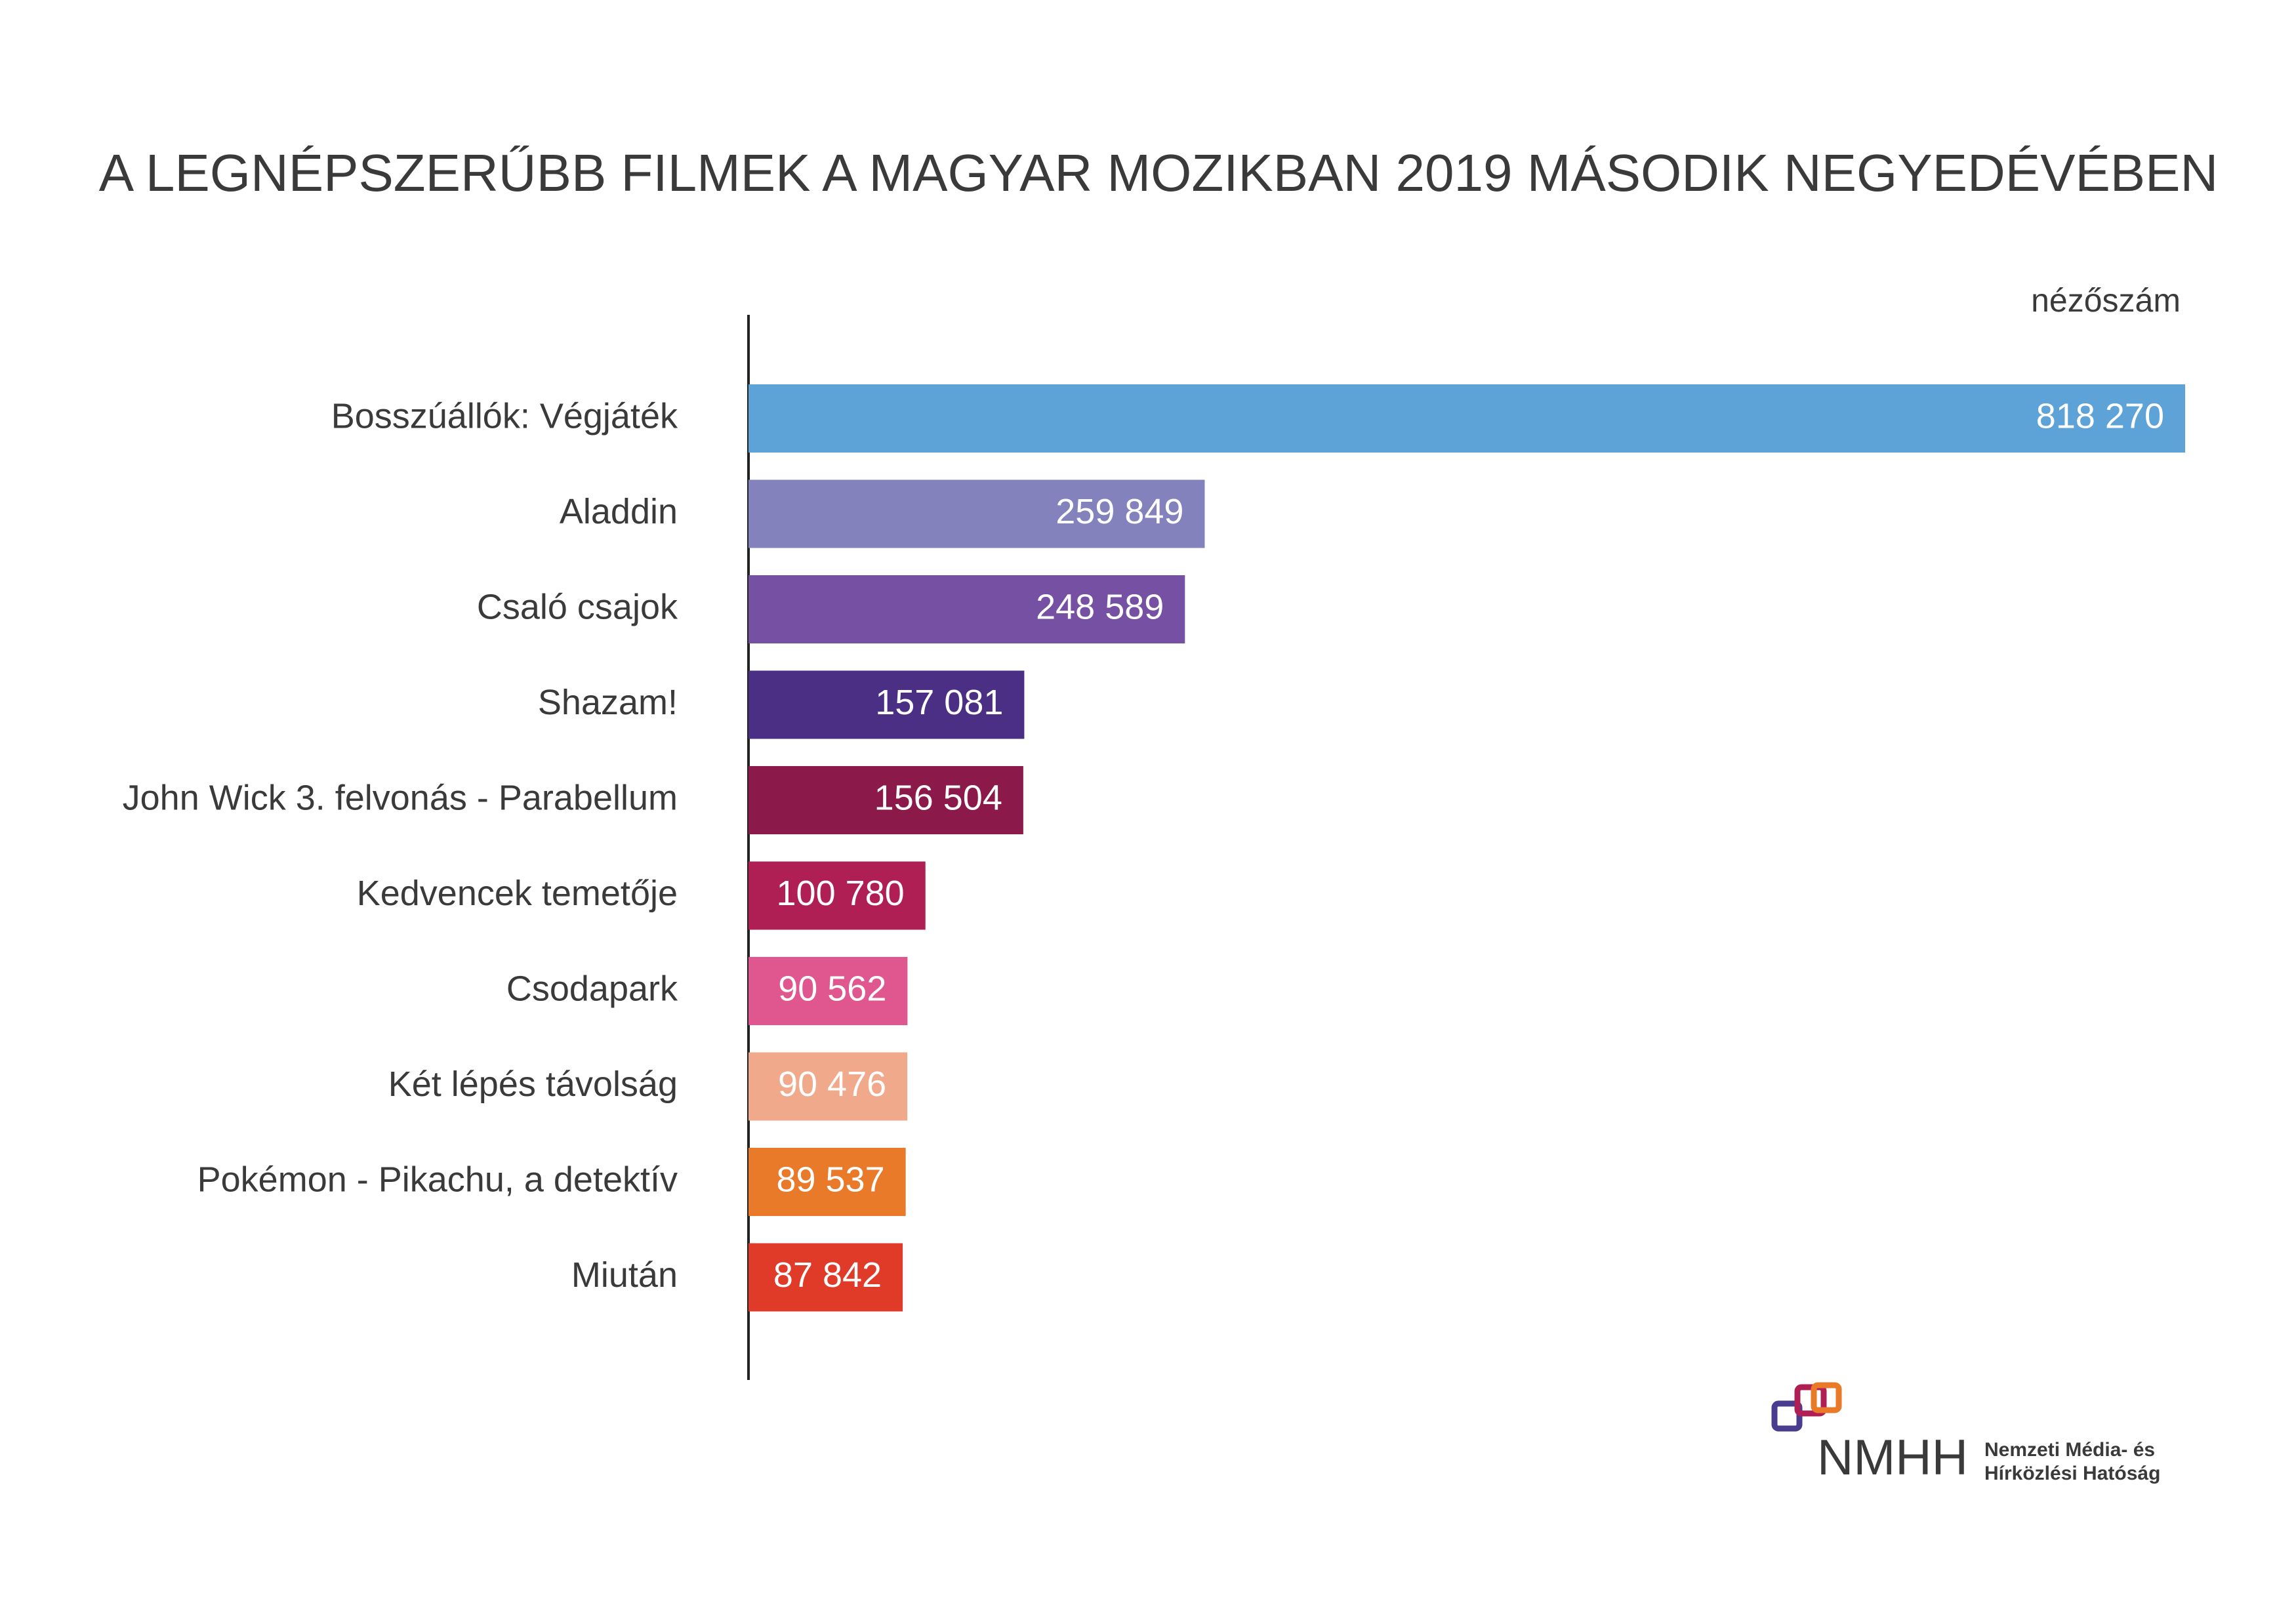 The height and width of the screenshot is (1622, 2296). I want to click on value-label: 89 537, so click(830, 1179).